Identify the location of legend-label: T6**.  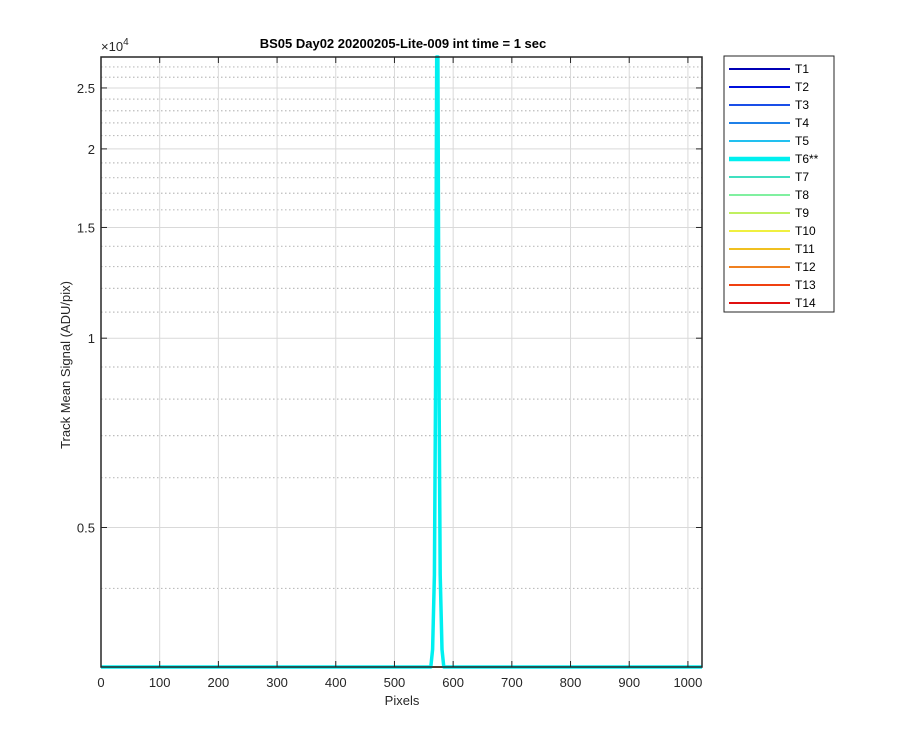
(807, 159).